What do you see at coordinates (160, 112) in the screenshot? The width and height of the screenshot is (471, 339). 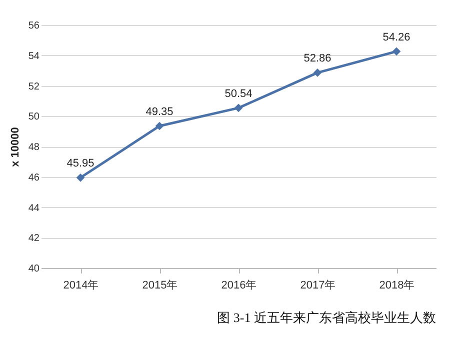 I see `data-label: 49.35` at bounding box center [160, 112].